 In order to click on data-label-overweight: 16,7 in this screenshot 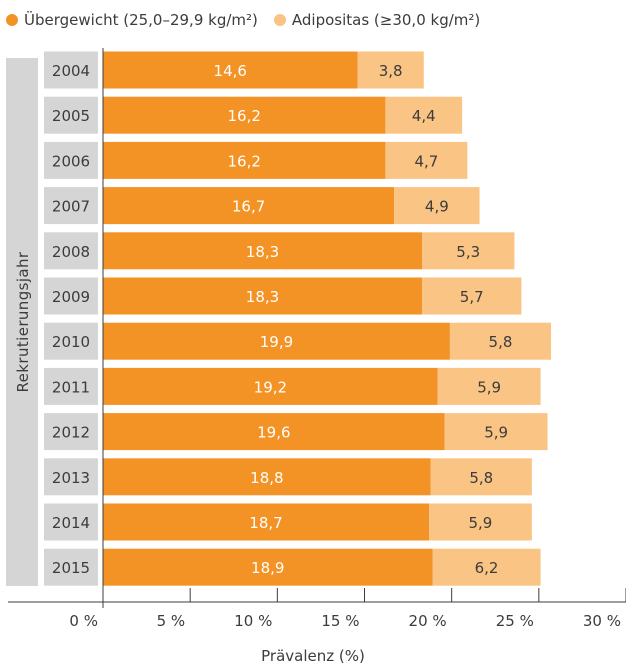, I will do `click(248, 207)`.